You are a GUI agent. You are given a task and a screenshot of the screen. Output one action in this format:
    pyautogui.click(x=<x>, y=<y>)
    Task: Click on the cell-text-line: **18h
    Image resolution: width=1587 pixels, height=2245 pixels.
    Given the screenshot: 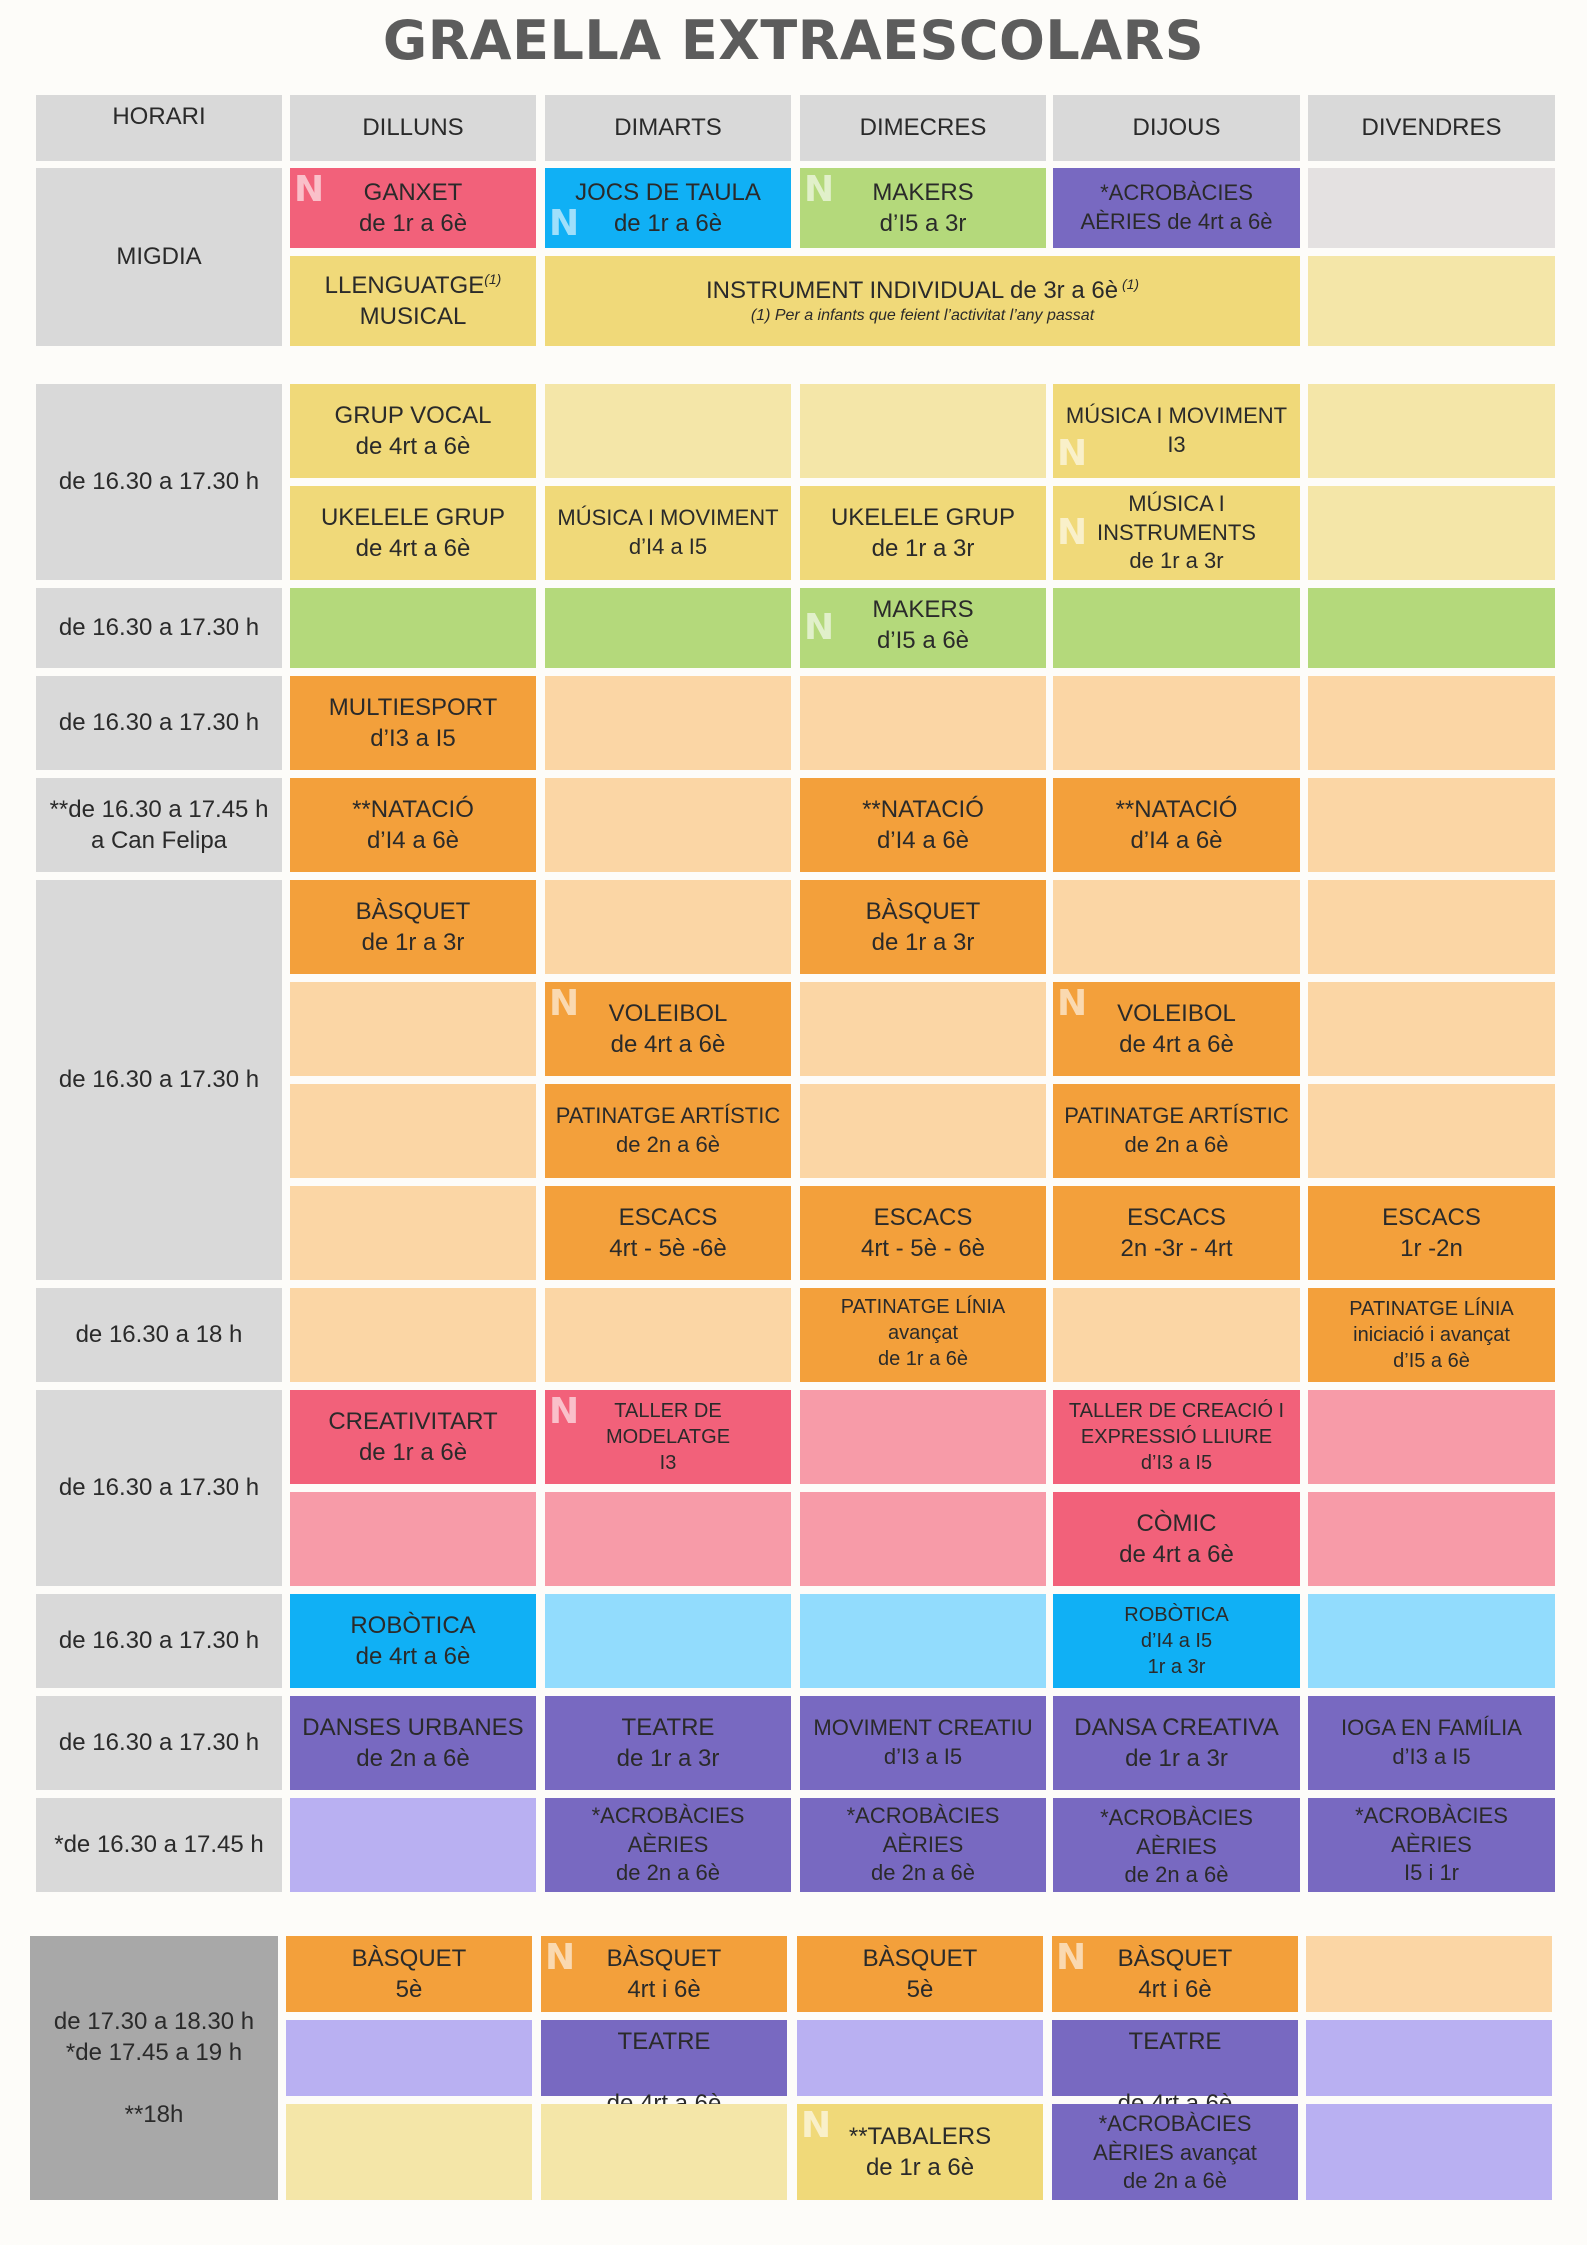 What is the action you would take?
    pyautogui.click(x=154, y=2115)
    